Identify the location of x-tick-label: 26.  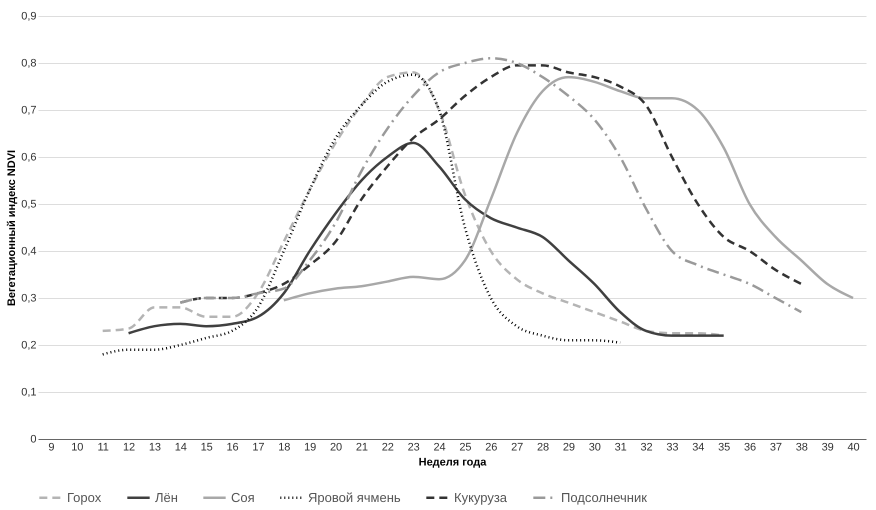
(491, 448).